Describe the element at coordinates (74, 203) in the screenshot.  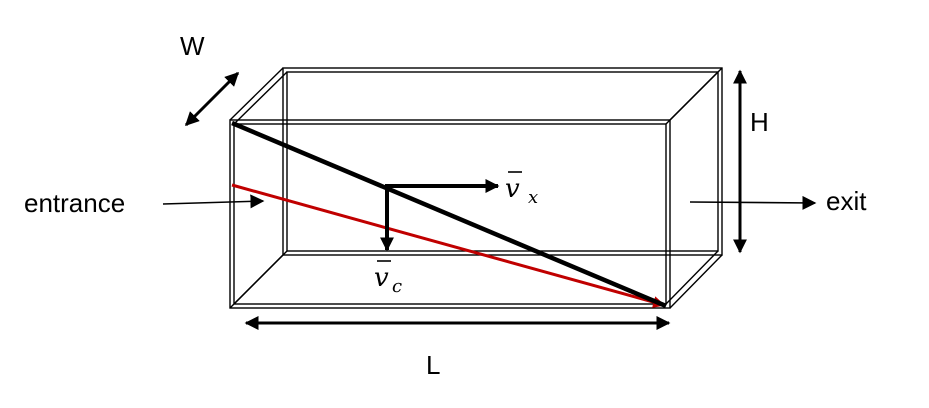
I see `entrance-label: entrance` at that location.